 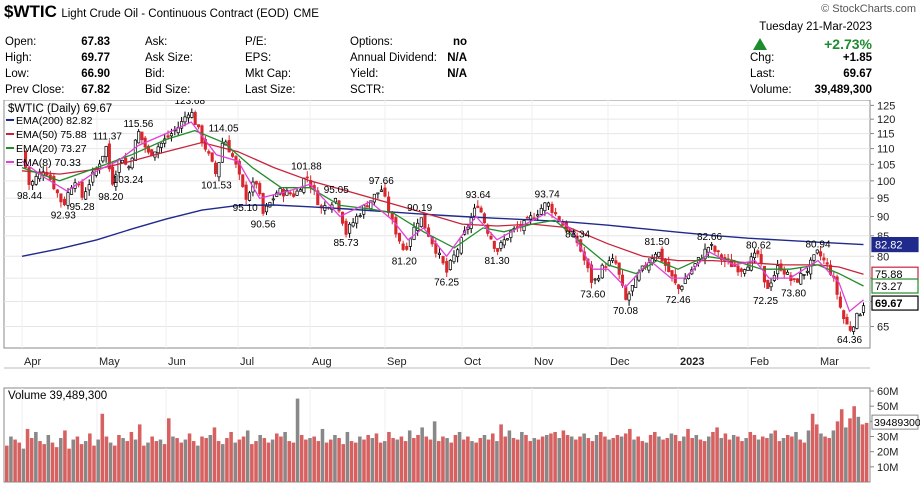 I want to click on up-arrow-icon, so click(x=760, y=44).